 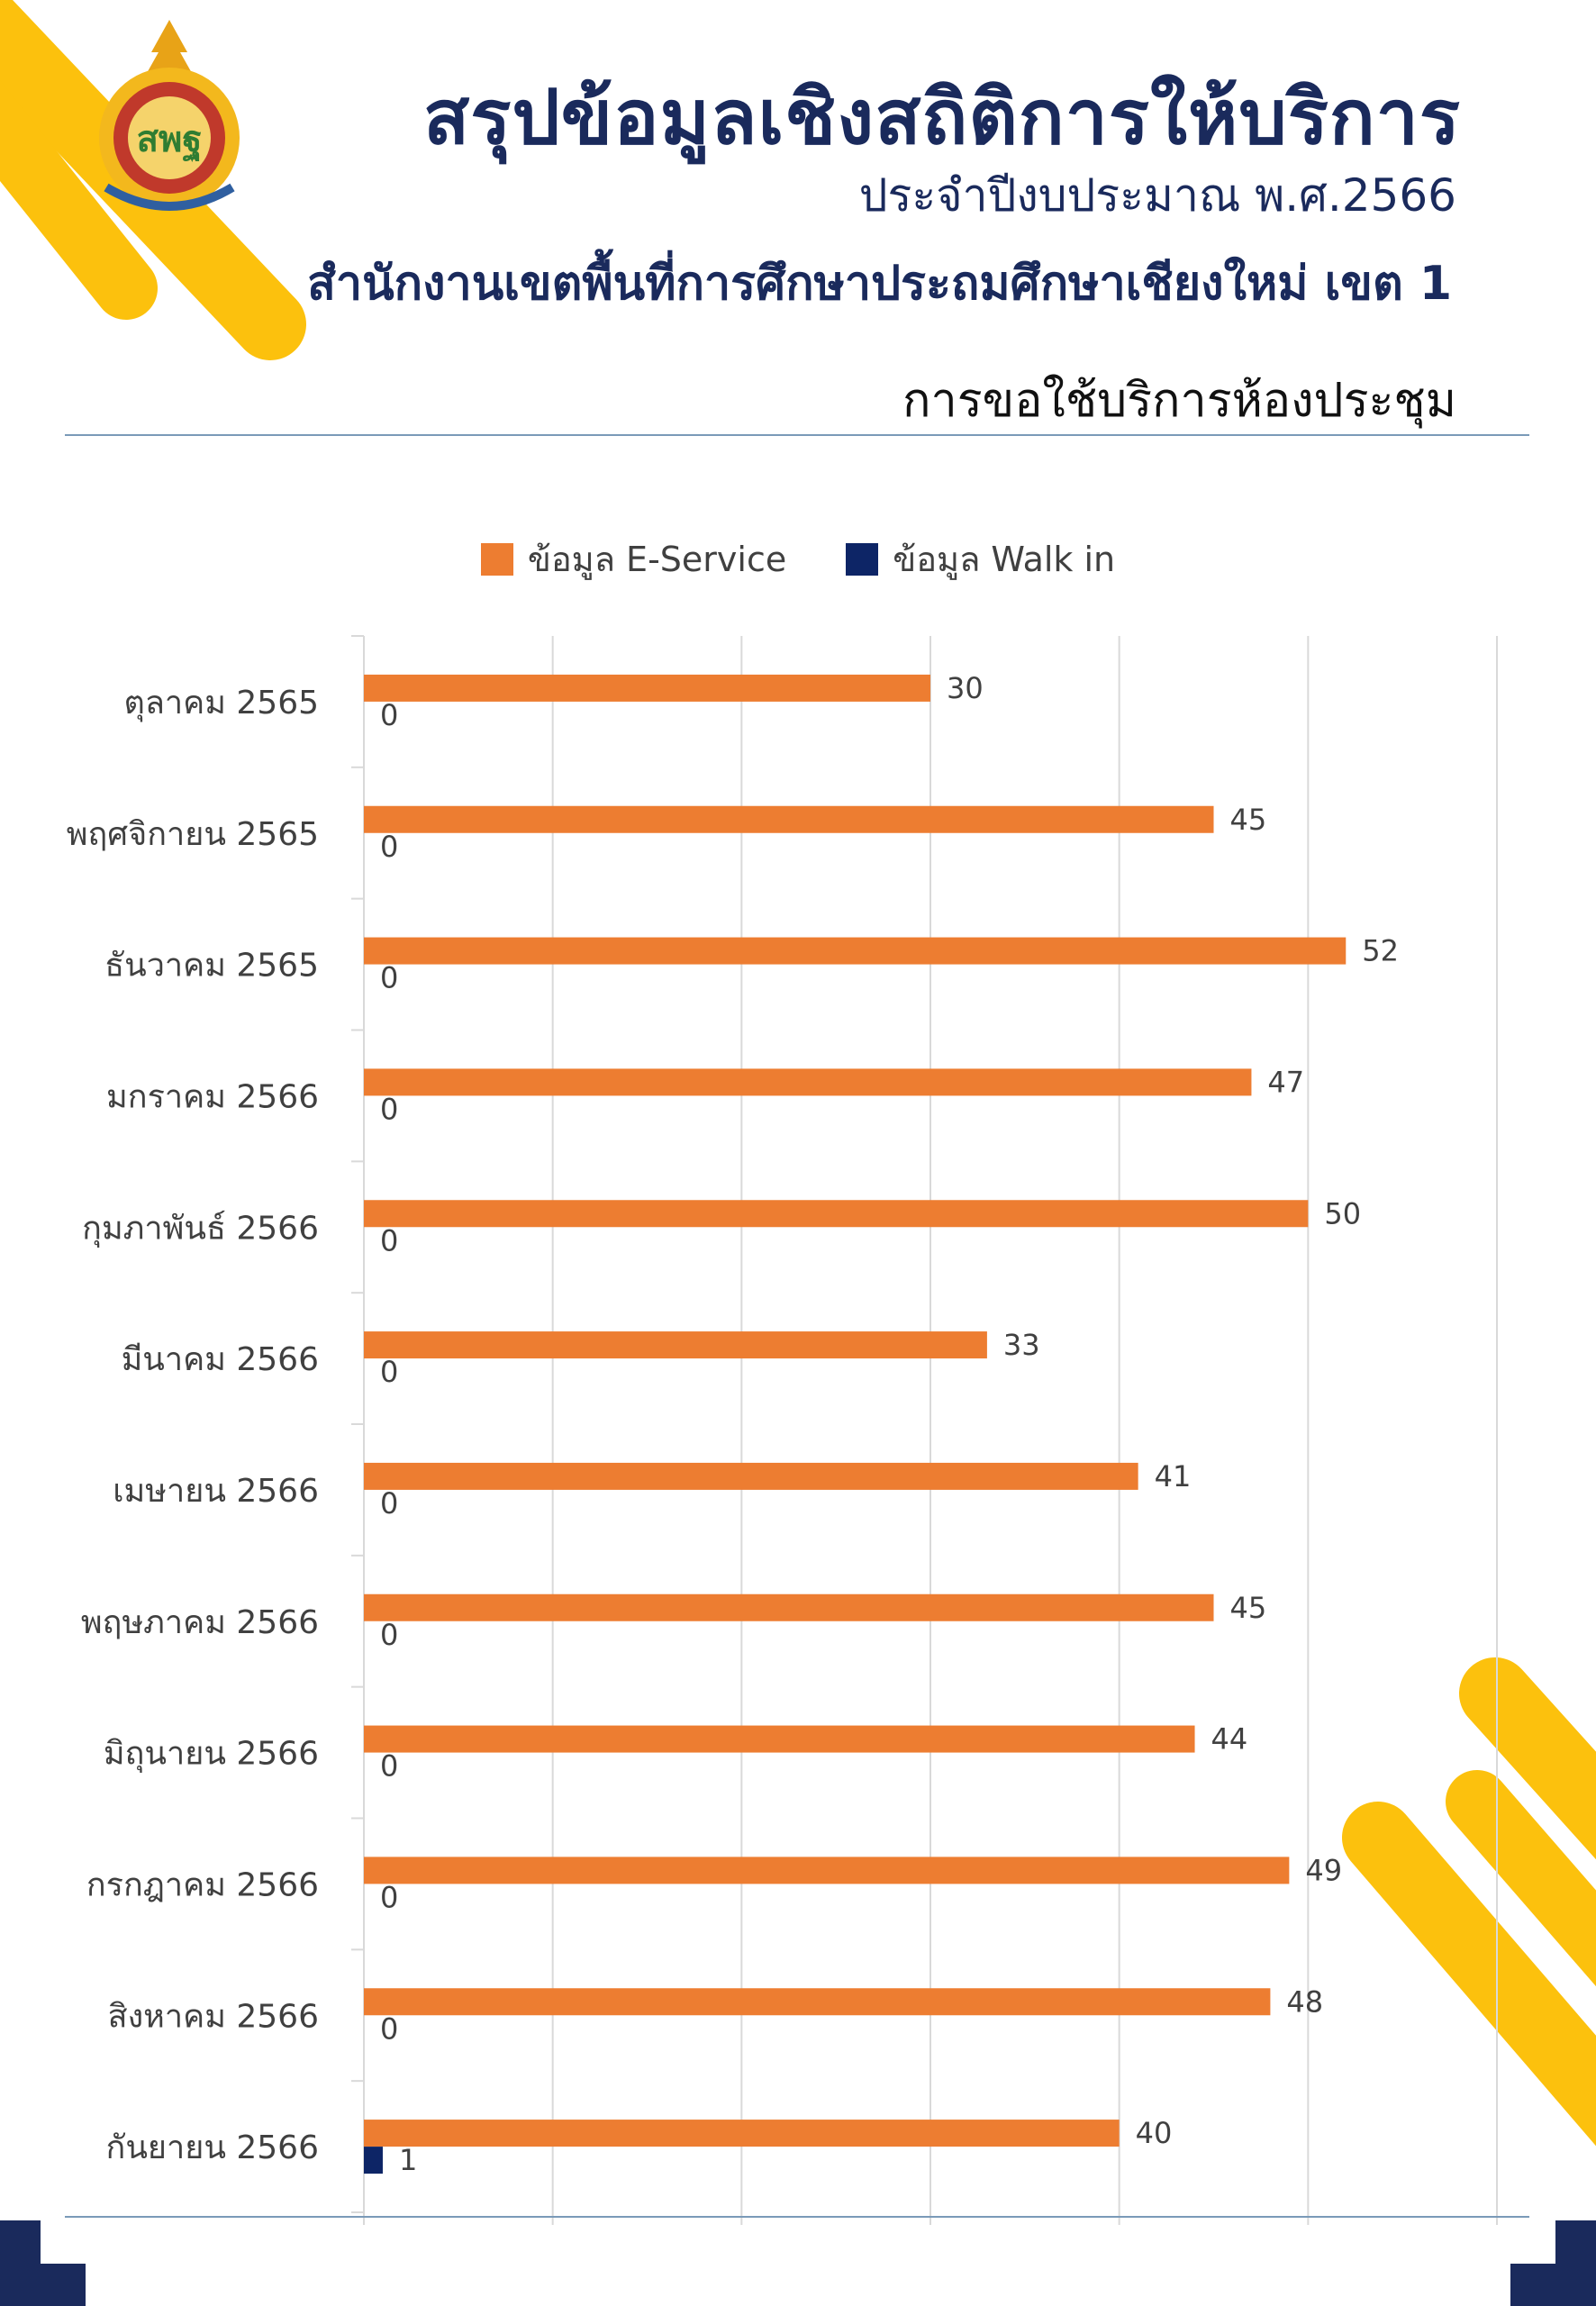 What do you see at coordinates (1323, 1870) in the screenshot?
I see `data-label-e-service: 49` at bounding box center [1323, 1870].